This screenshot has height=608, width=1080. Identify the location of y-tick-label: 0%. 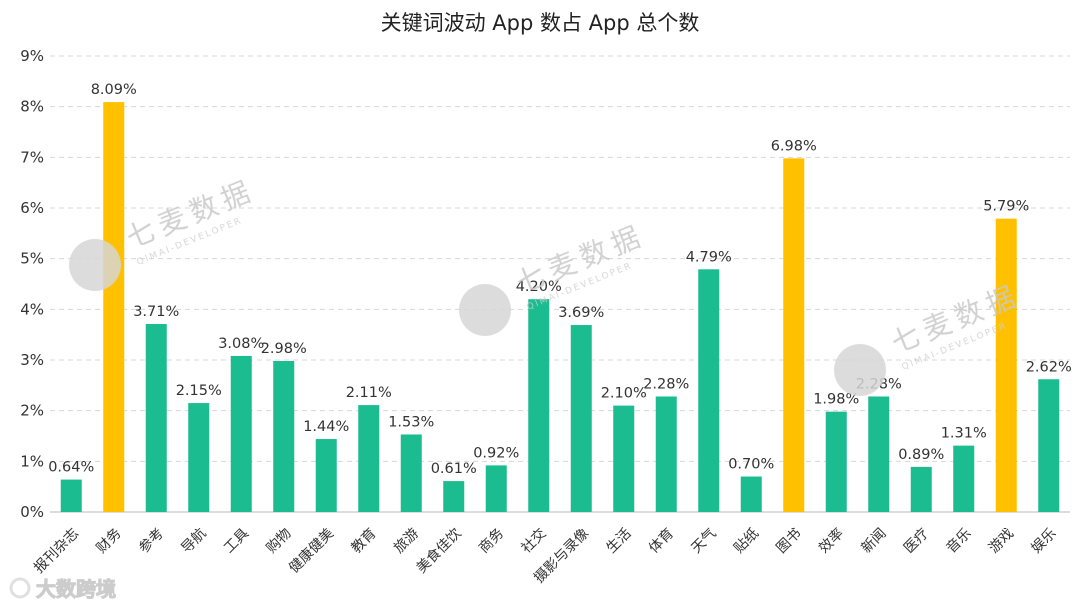
(32, 512).